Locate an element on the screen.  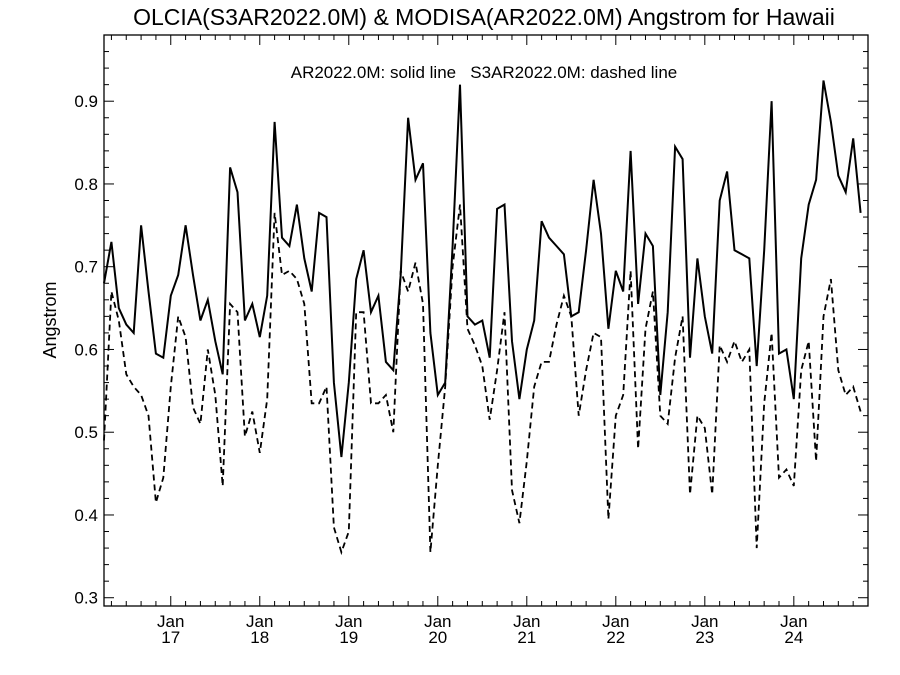
y-tick-label: 0.7 is located at coordinates (86, 267).